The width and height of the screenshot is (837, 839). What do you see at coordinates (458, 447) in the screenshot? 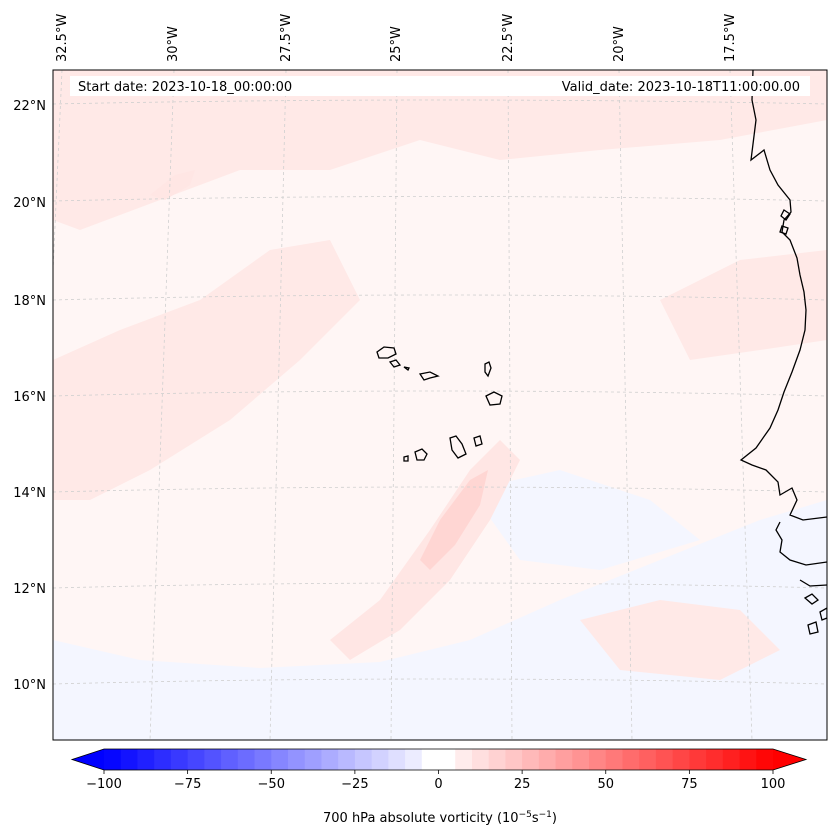
I see `island-santiago` at bounding box center [458, 447].